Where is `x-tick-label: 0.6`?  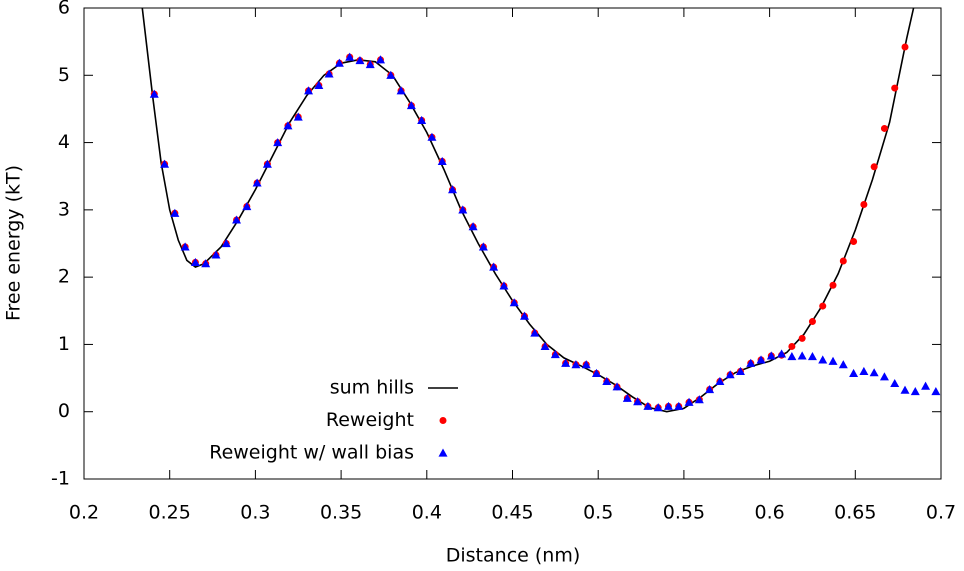 x-tick-label: 0.6 is located at coordinates (769, 513).